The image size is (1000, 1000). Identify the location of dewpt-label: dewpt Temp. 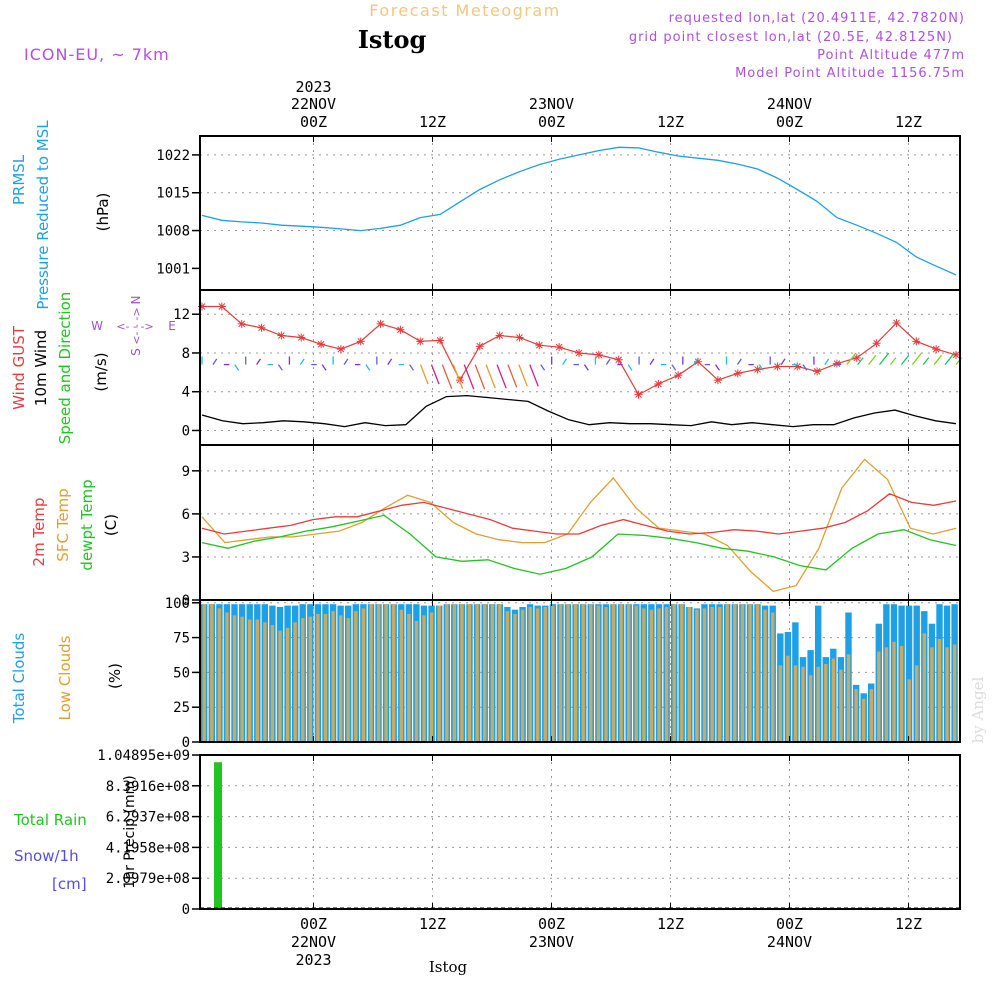
(87, 524).